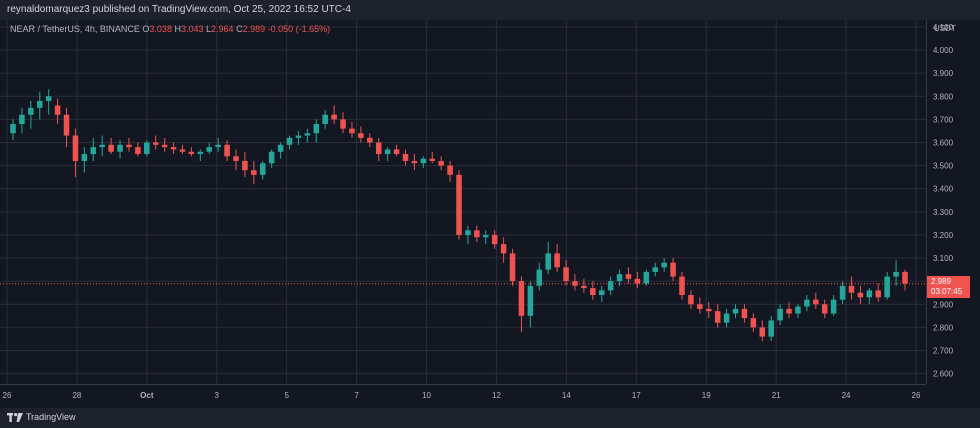  I want to click on time-tick-label: 24, so click(846, 395).